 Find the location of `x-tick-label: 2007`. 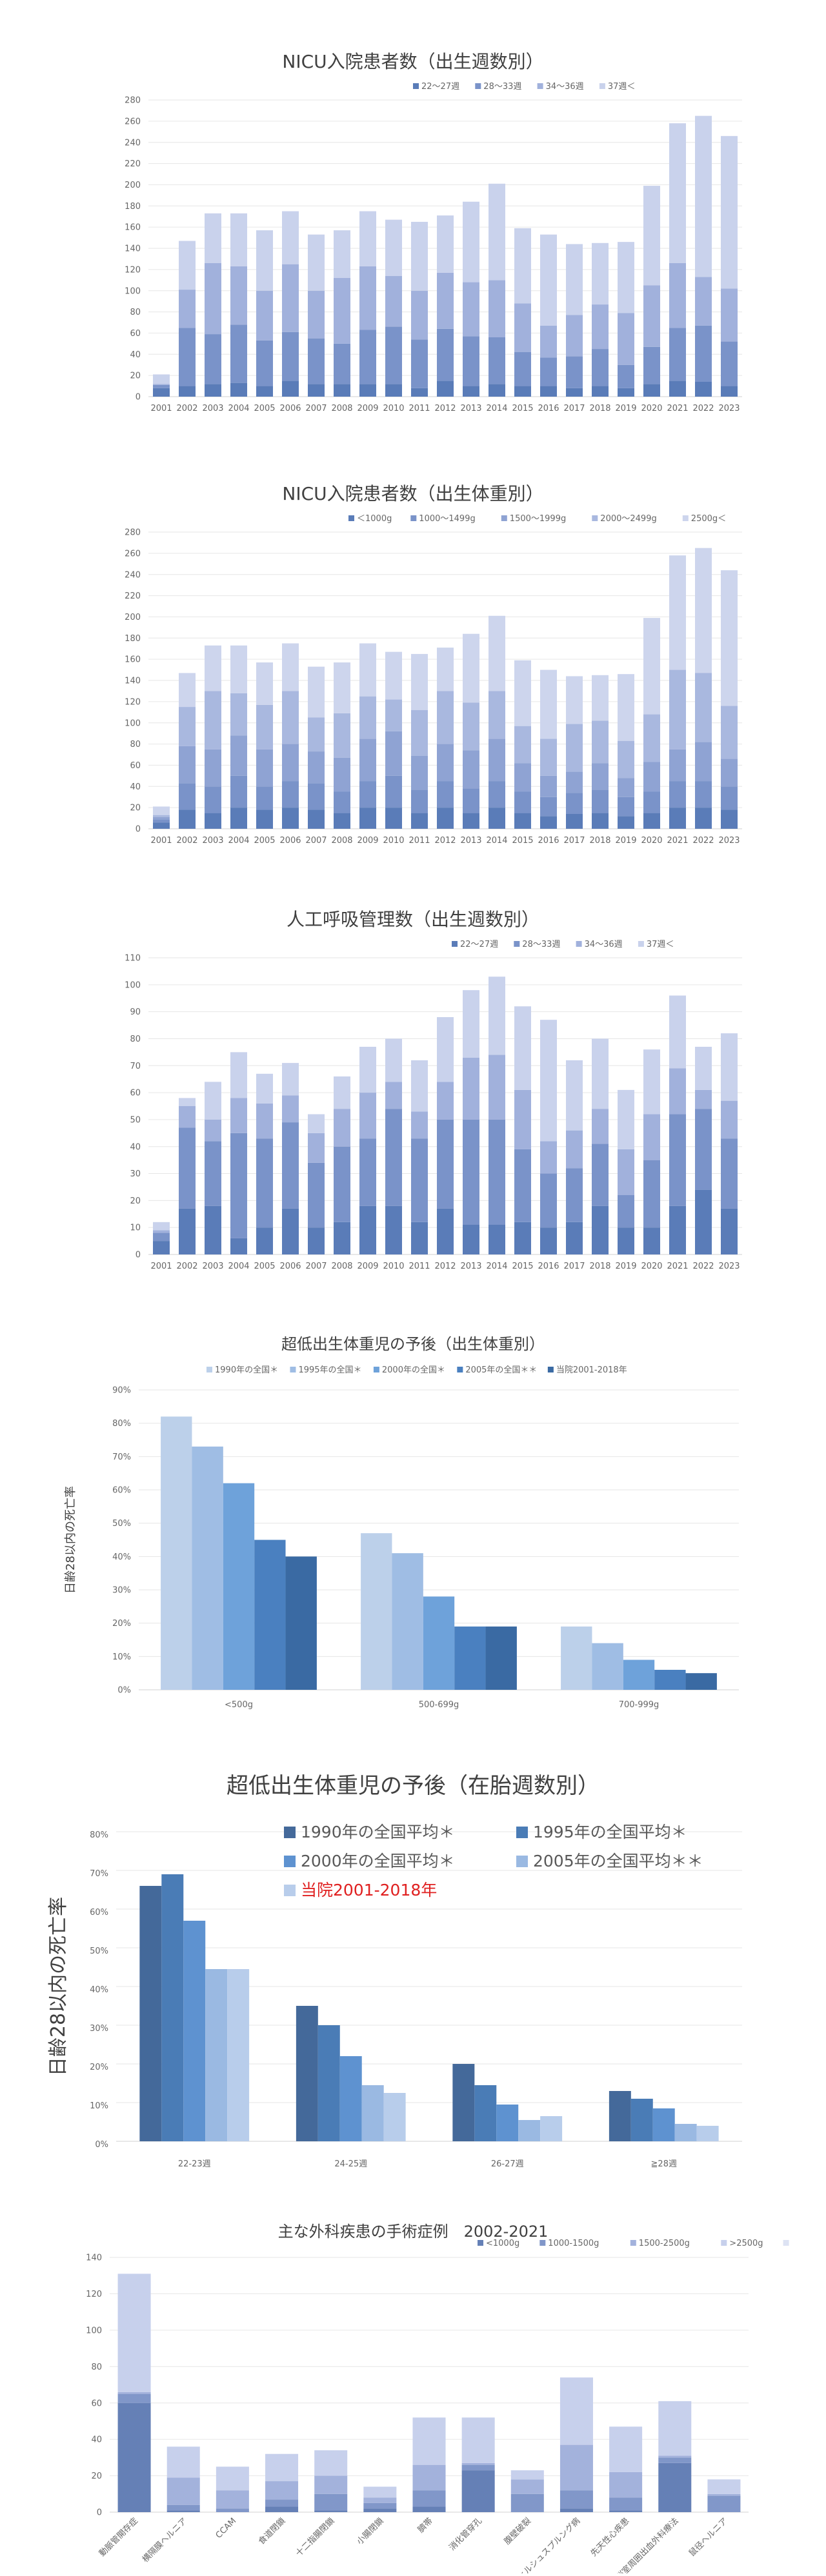

x-tick-label: 2007 is located at coordinates (316, 841).